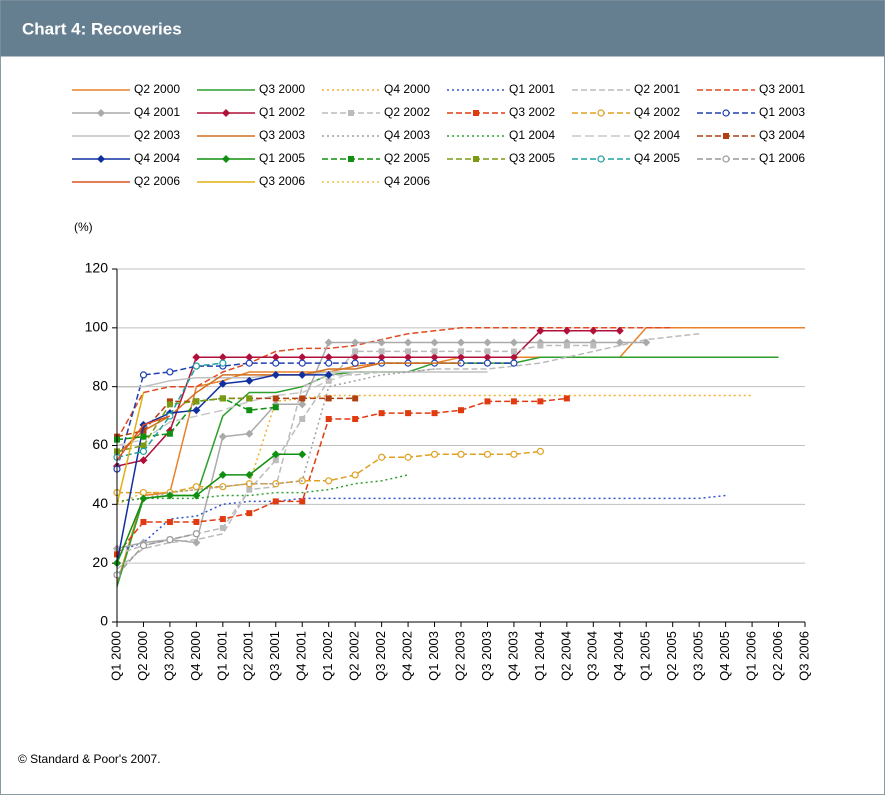 This screenshot has width=886, height=796. I want to click on x-tick-label: Q3 2003, so click(486, 656).